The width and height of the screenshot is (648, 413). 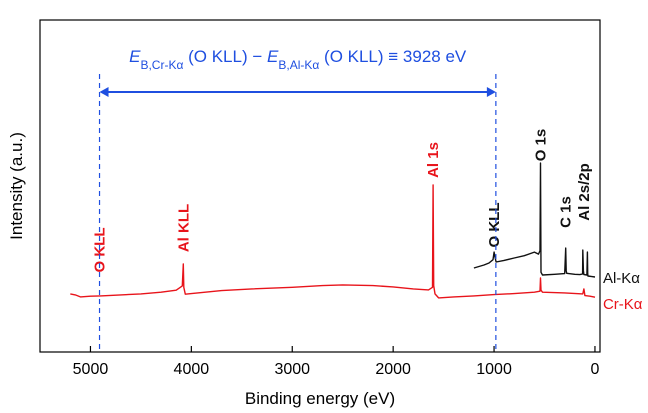 What do you see at coordinates (161, 65) in the screenshot?
I see `annotation-part: B,Cr-Kα` at bounding box center [161, 65].